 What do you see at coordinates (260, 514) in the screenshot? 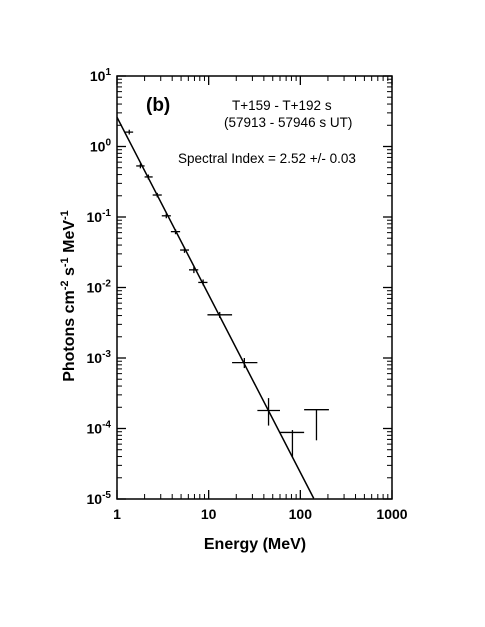
I see `x-tick-labels: 1 10 100 1000` at bounding box center [260, 514].